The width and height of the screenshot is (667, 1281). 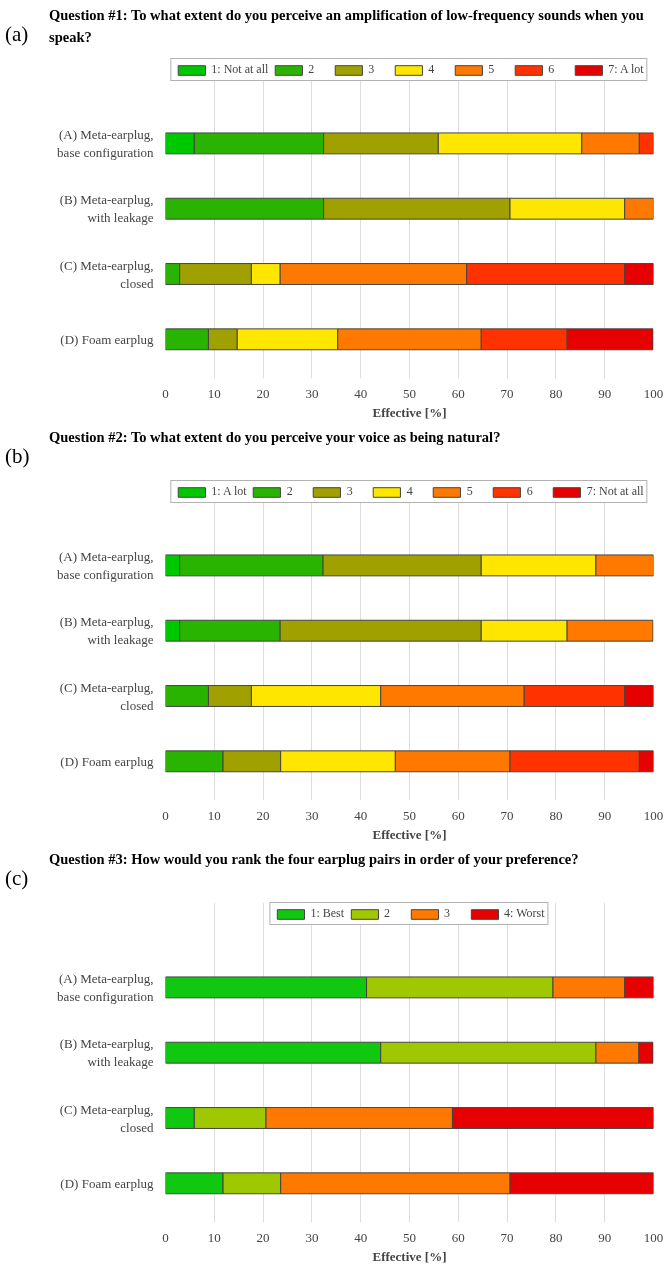 What do you see at coordinates (240, 69) in the screenshot?
I see `legend-label: 1: Not at all` at bounding box center [240, 69].